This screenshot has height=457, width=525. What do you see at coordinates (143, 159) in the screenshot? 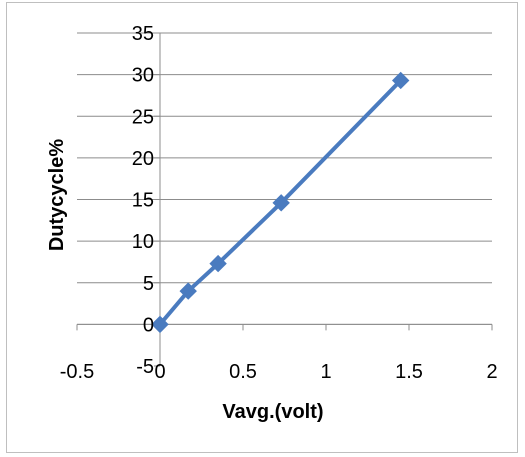
I see `y-tick-label: 20` at bounding box center [143, 159].